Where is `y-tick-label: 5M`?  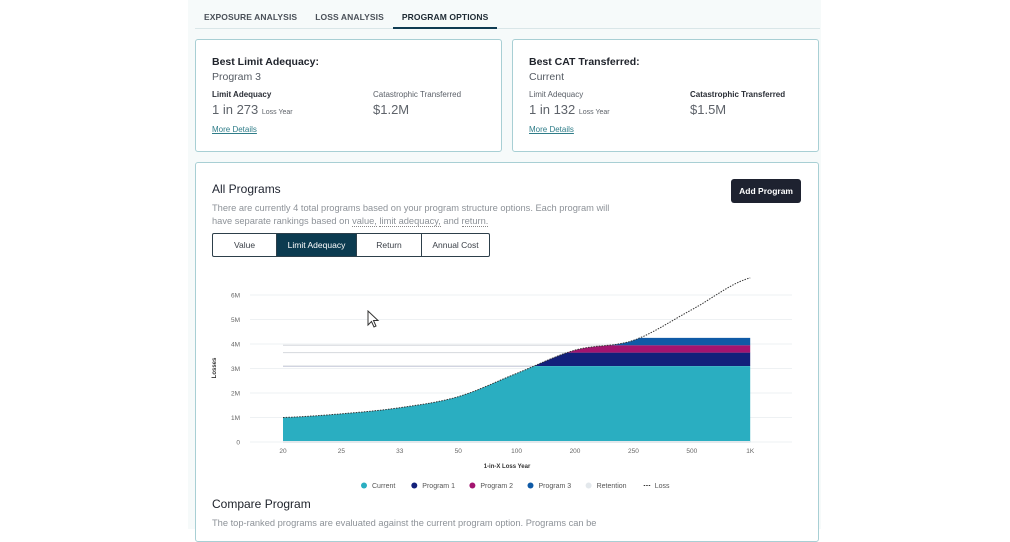 y-tick-label: 5M is located at coordinates (235, 320).